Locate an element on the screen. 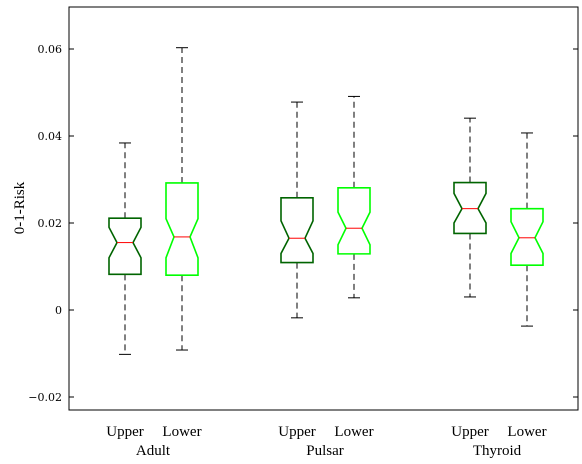 Image resolution: width=582 pixels, height=464 pixels. y-tick-label: 0 is located at coordinates (58, 310).